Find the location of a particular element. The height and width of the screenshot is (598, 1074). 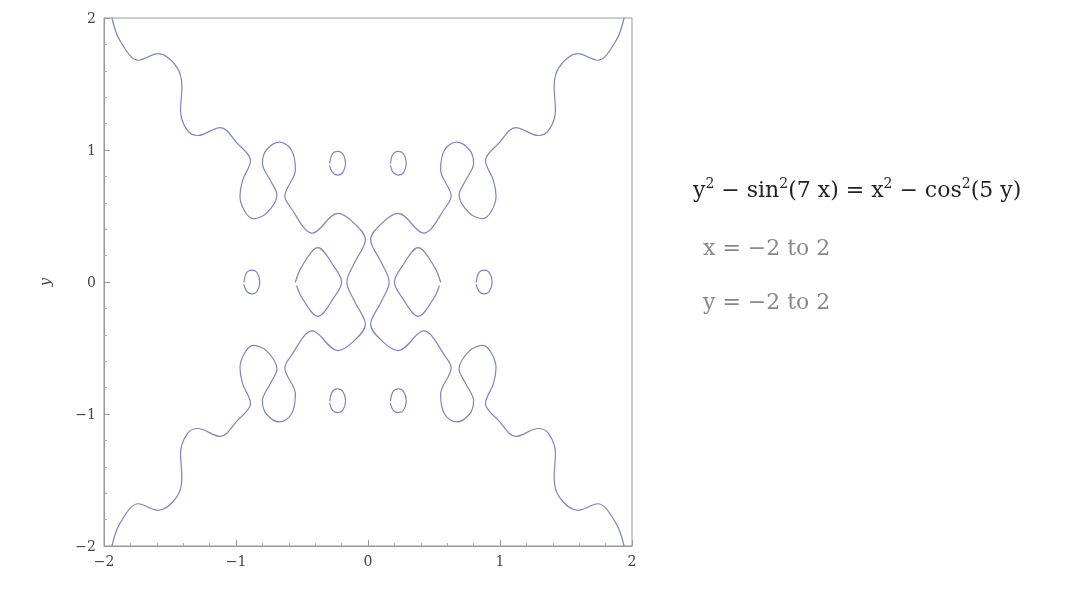

x-tick-label: 2 is located at coordinates (632, 561).